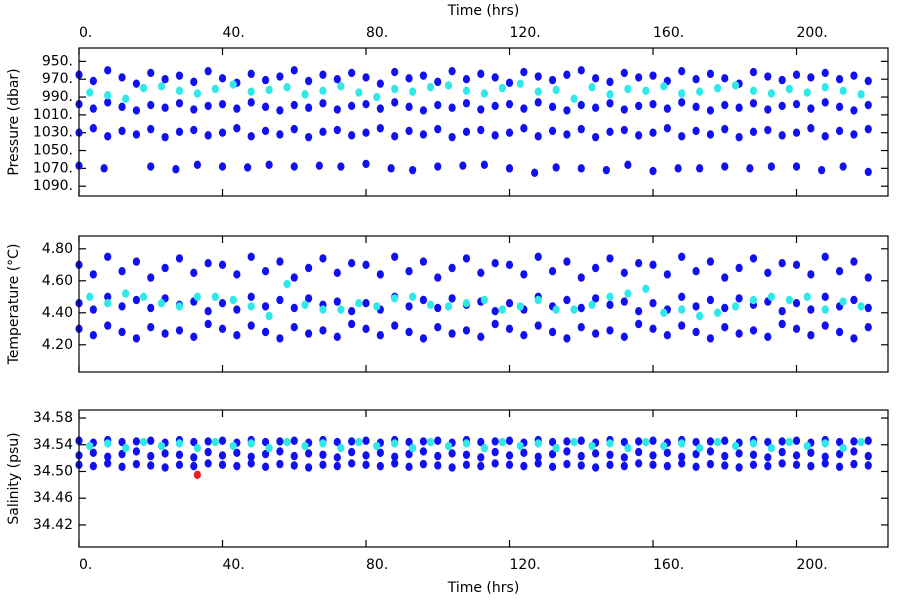  I want to click on y-tick-label: 4.40, so click(57, 313).